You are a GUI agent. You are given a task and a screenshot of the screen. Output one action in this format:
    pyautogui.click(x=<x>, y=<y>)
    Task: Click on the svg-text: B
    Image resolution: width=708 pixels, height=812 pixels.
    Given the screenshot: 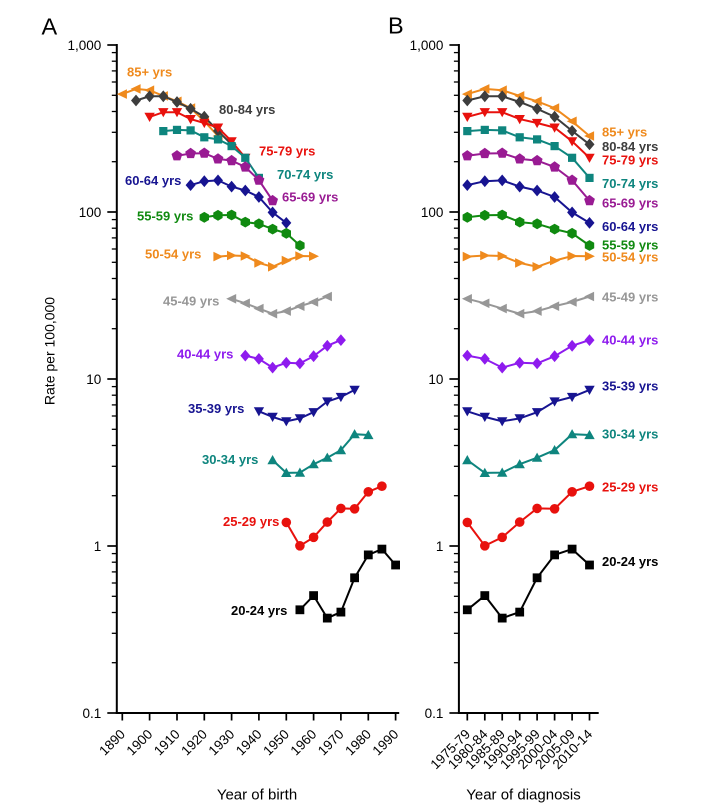 What is the action you would take?
    pyautogui.click(x=396, y=26)
    